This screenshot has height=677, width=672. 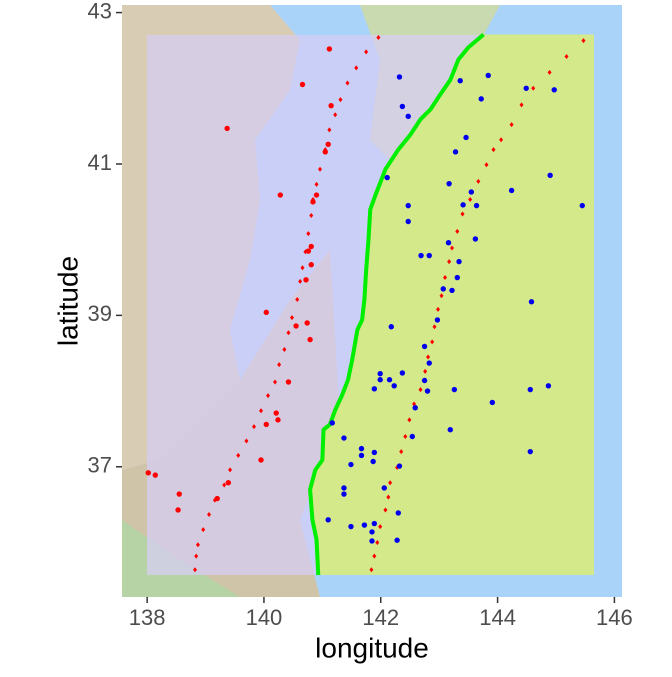 What do you see at coordinates (380, 617) in the screenshot?
I see `x-tick-label: 142` at bounding box center [380, 617].